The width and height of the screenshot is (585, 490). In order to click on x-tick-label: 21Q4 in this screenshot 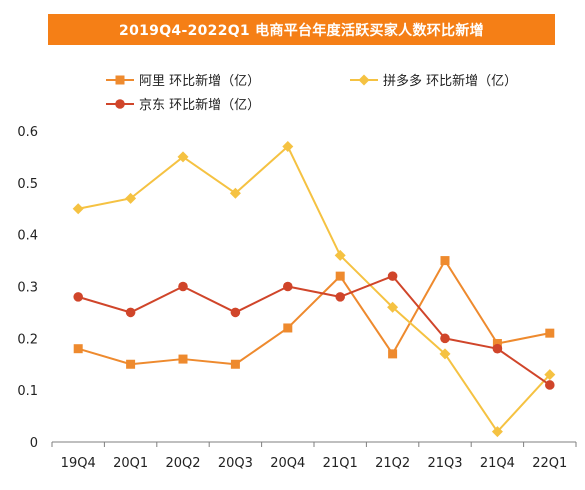, I will do `click(497, 463)`.